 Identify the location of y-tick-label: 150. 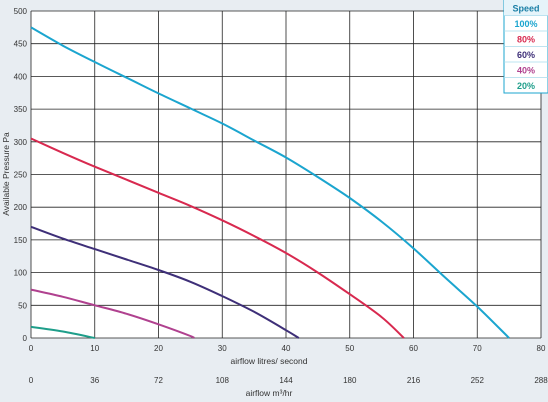
(21, 240).